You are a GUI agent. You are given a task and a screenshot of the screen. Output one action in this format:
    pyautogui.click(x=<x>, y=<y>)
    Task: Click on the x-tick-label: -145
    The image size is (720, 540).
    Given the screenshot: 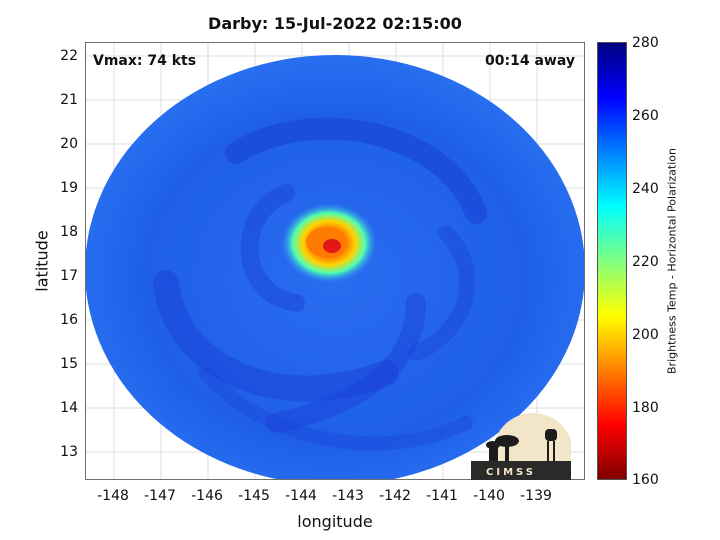 What is the action you would take?
    pyautogui.click(x=254, y=496)
    